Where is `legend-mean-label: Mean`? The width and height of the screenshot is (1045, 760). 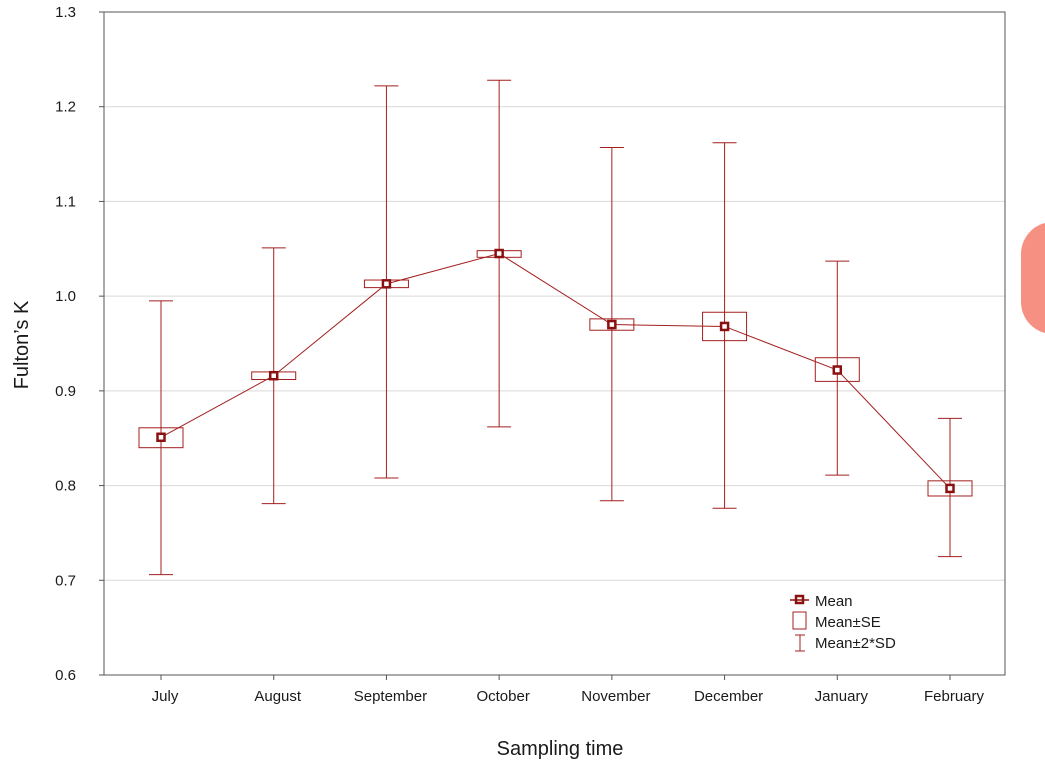
legend-mean-label: Mean is located at coordinates (834, 601).